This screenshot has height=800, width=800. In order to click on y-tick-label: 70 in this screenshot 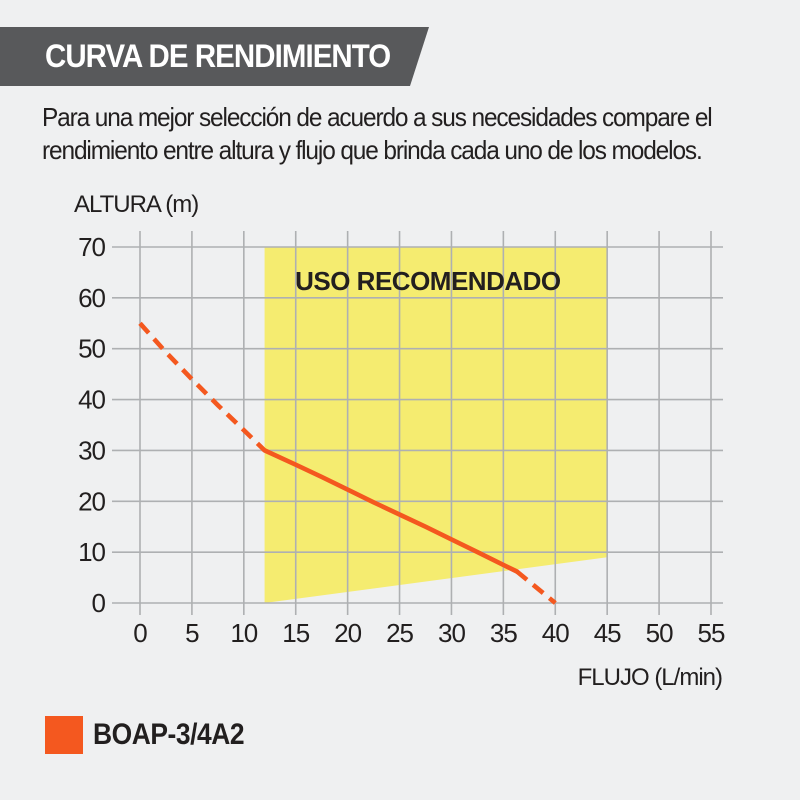, I will do `click(91, 247)`.